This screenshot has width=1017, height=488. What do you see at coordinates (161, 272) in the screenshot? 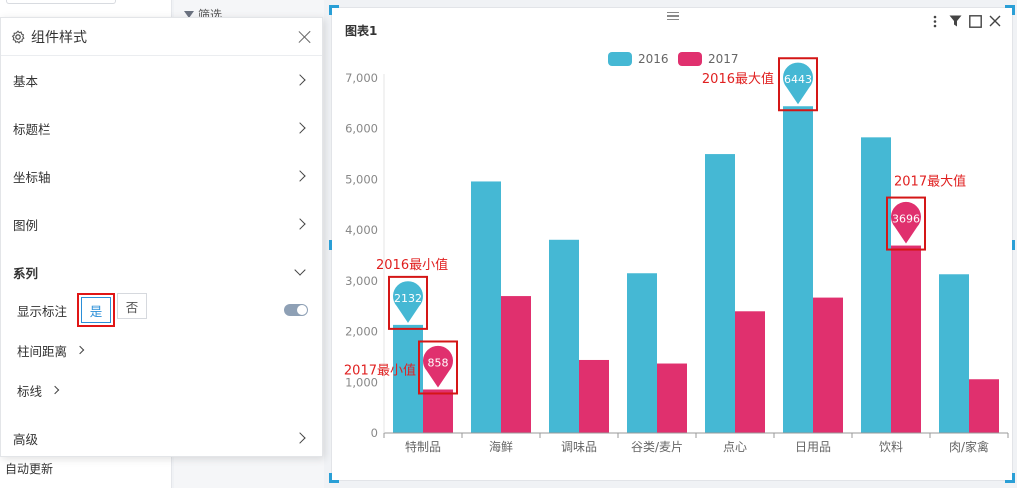
I see `section-series: 系列` at bounding box center [161, 272].